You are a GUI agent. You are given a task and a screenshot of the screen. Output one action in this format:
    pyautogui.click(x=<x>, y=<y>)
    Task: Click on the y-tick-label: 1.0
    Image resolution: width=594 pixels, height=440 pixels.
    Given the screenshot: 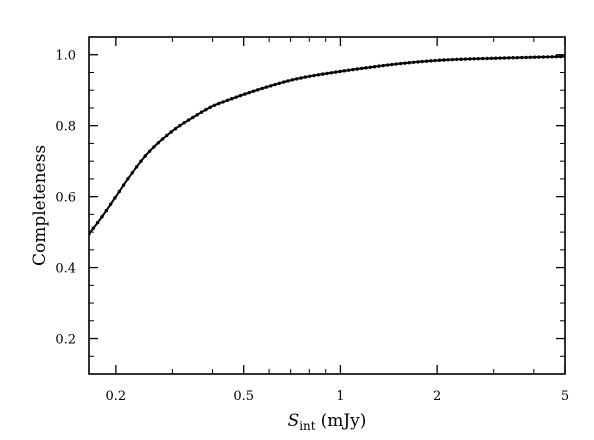 What is the action you would take?
    pyautogui.click(x=65, y=56)
    